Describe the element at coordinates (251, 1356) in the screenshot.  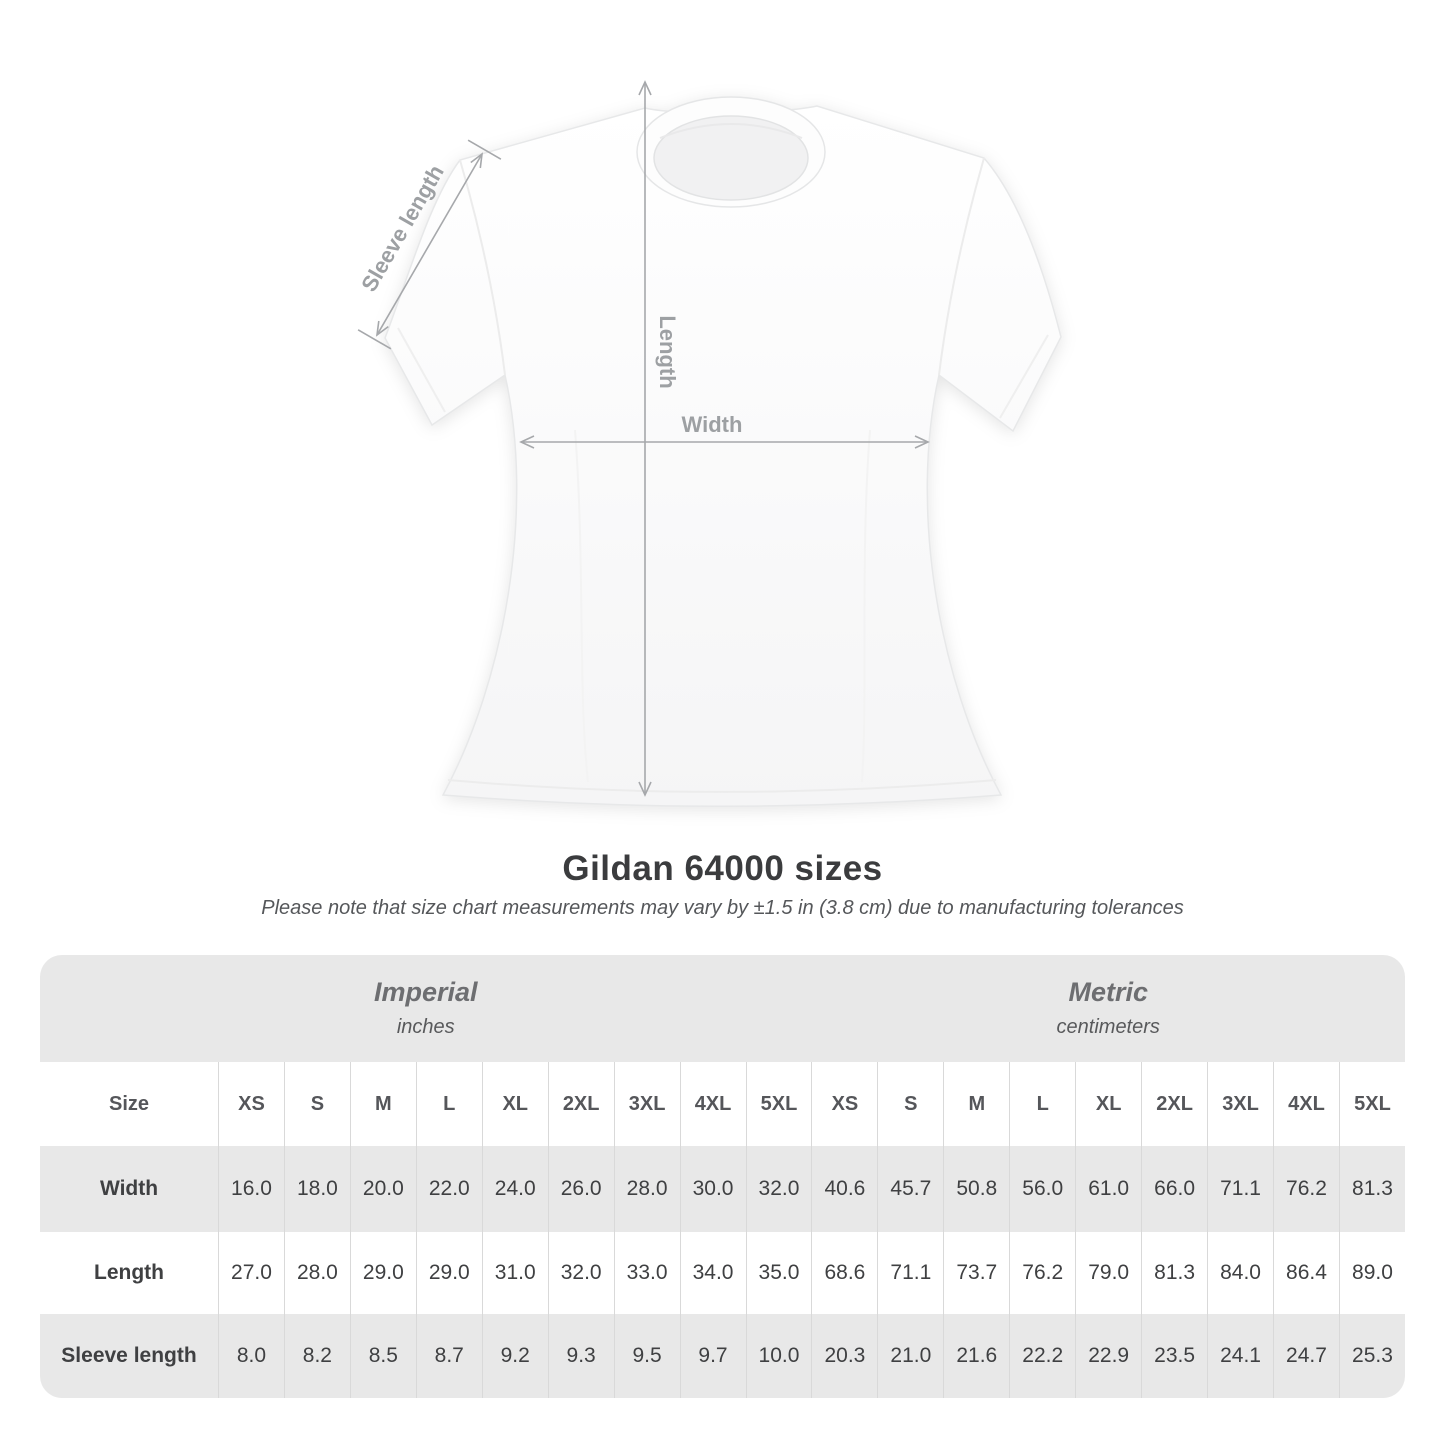
I see `value-cell: 8.0` at that location.